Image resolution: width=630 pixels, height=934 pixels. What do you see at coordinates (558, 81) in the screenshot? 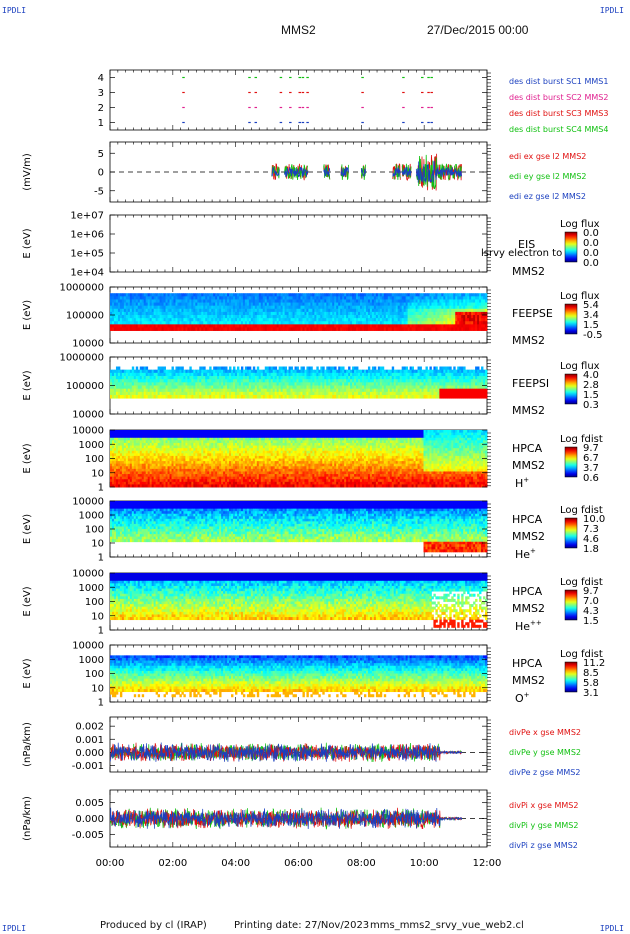
I see `burst-legend-1: des dist burst SC1 MMS1` at bounding box center [558, 81].